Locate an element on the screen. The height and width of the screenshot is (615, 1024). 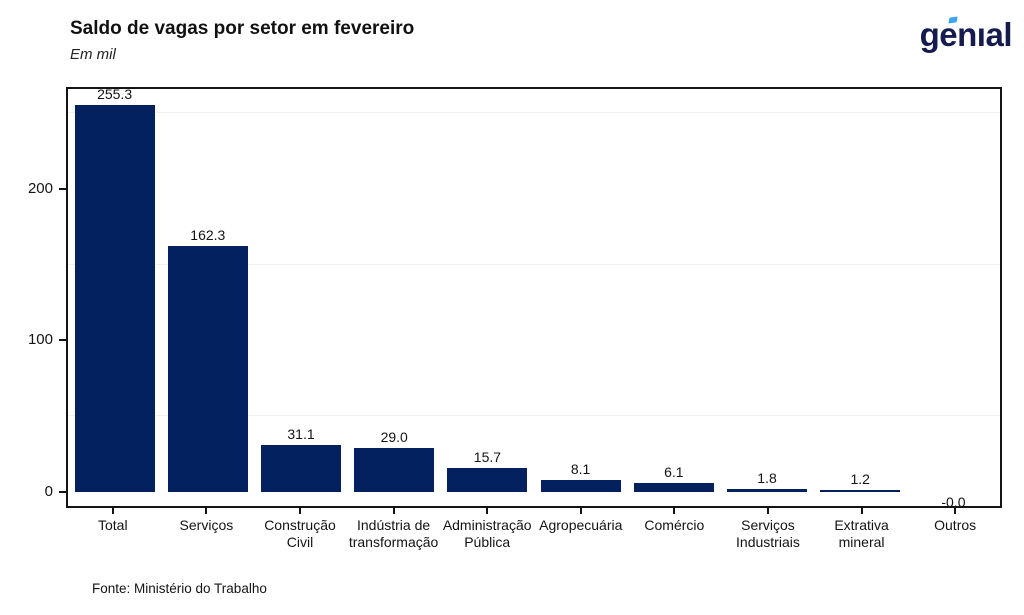
x-axis-category-label: Agropecuária is located at coordinates (581, 525).